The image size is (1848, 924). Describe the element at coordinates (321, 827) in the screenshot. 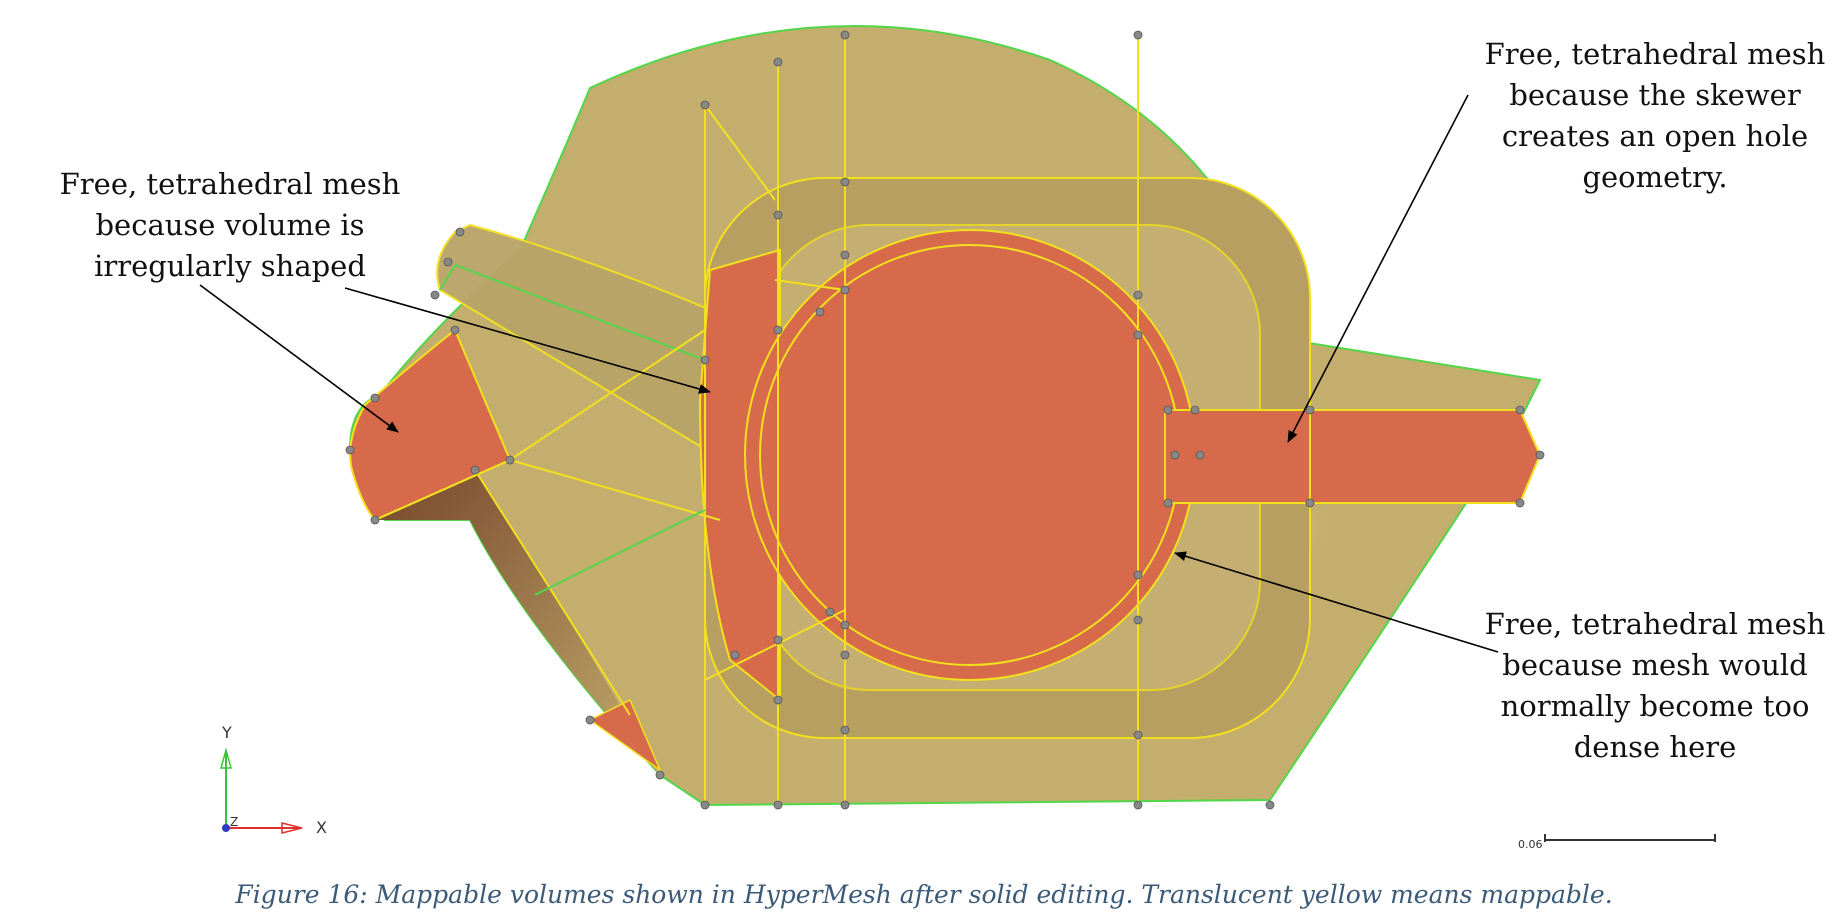

I see `x-axis-label: X` at that location.